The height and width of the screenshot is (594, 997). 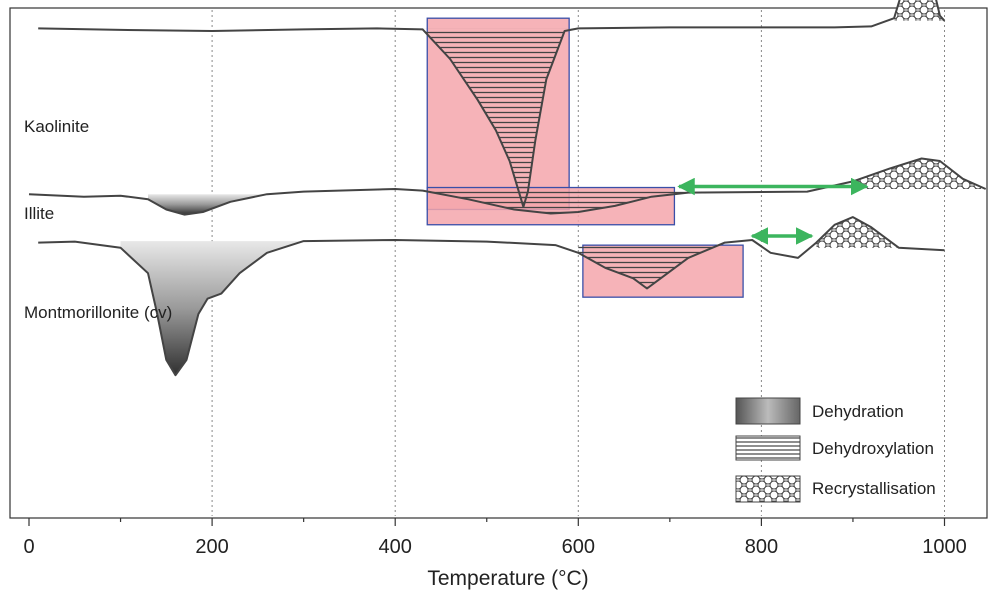 What do you see at coordinates (919, 173) in the screenshot?
I see `illite-recrystallisation-fill` at bounding box center [919, 173].